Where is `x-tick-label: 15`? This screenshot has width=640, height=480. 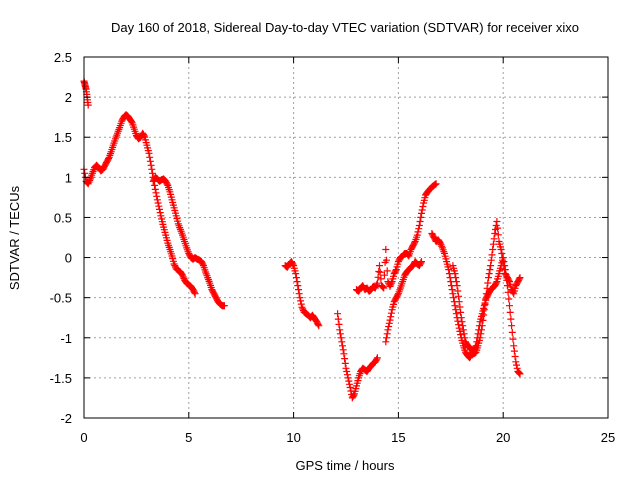
x-tick-label: 15 is located at coordinates (398, 437).